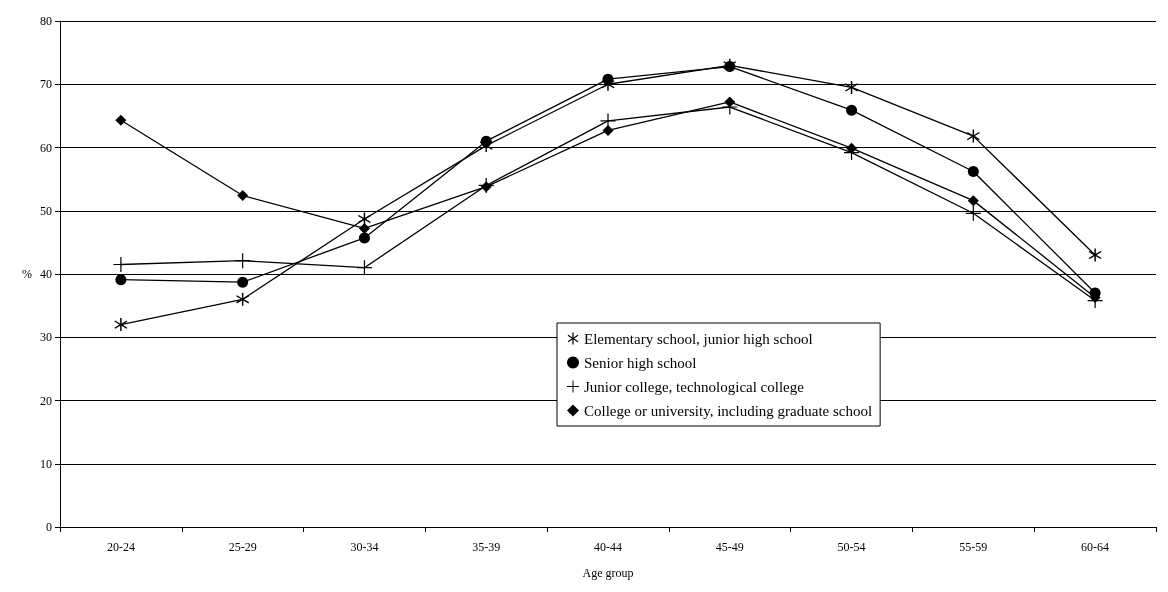 This screenshot has height=592, width=1168. What do you see at coordinates (728, 410) in the screenshot?
I see `legend-label: College or university, including graduate school` at bounding box center [728, 410].